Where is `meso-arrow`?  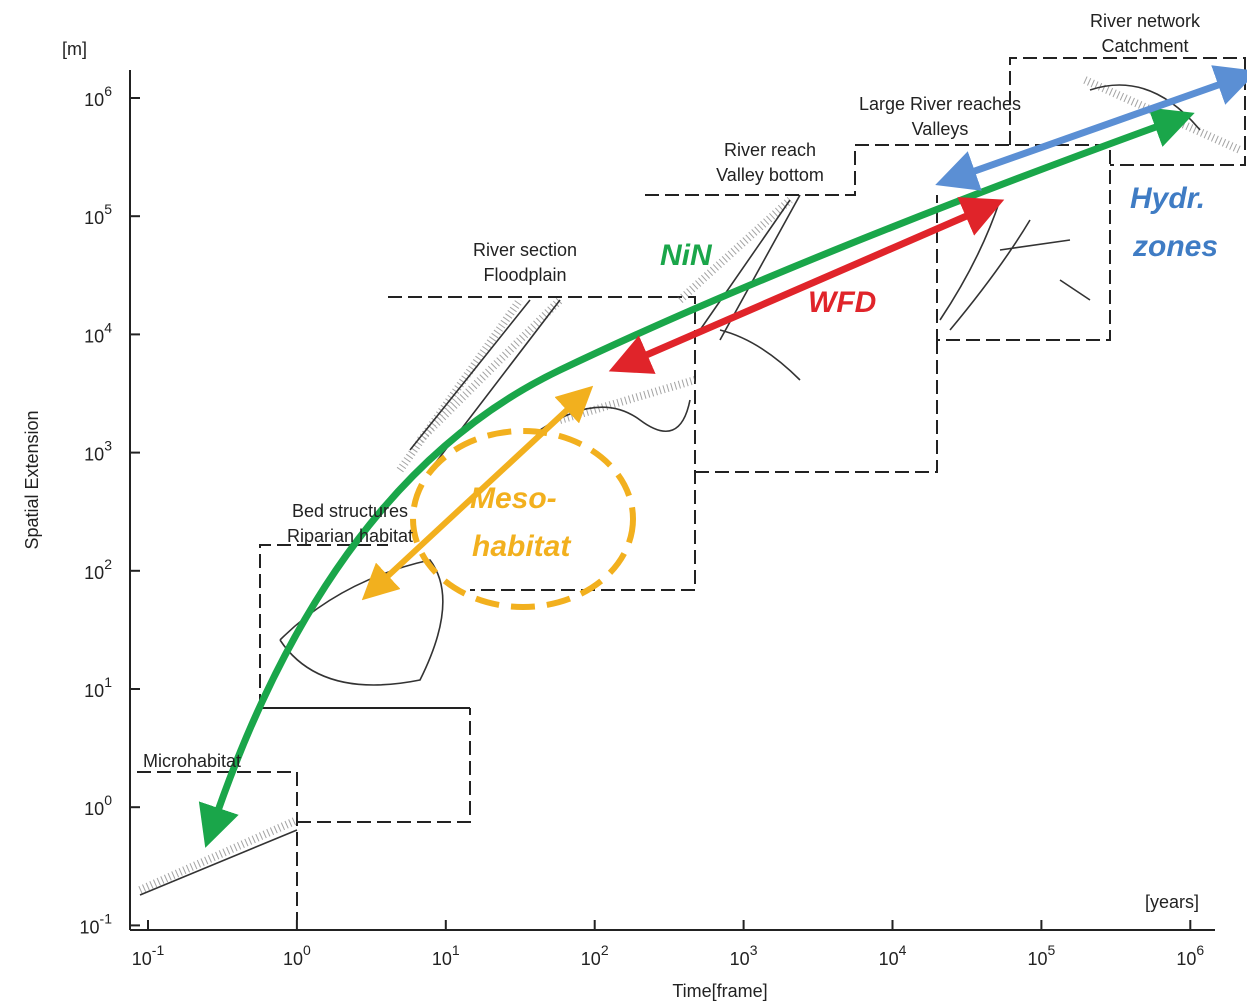 meso-arrow is located at coordinates (477, 493).